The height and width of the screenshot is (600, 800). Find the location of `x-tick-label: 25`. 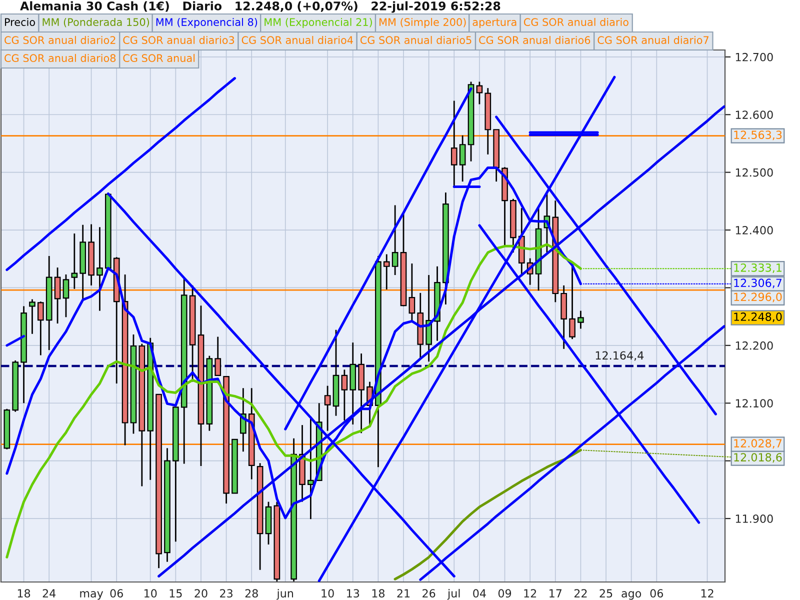

x-tick-label: 25 is located at coordinates (606, 593).